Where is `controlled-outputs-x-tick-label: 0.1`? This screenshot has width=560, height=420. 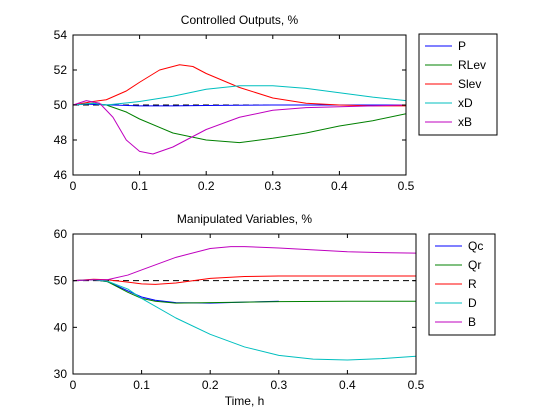 controlled-outputs-x-tick-label: 0.1 is located at coordinates (139, 186).